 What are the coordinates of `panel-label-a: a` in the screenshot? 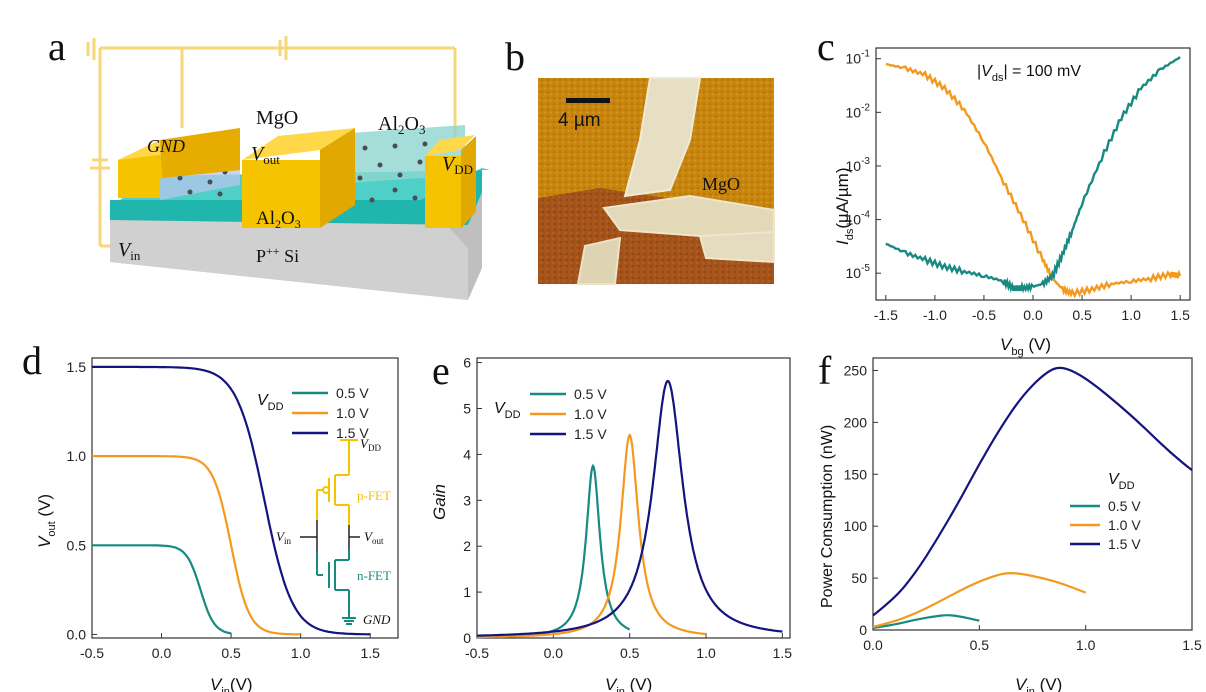 It's located at (57, 46).